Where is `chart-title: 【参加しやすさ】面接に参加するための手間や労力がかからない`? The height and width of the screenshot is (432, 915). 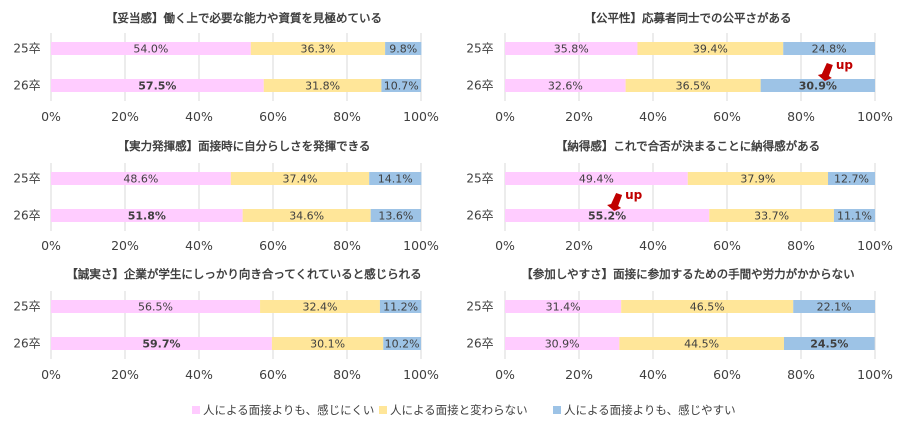
chart-title: 【参加しやすさ】面接に参加するための手間や労力がかからない is located at coordinates (687, 274).